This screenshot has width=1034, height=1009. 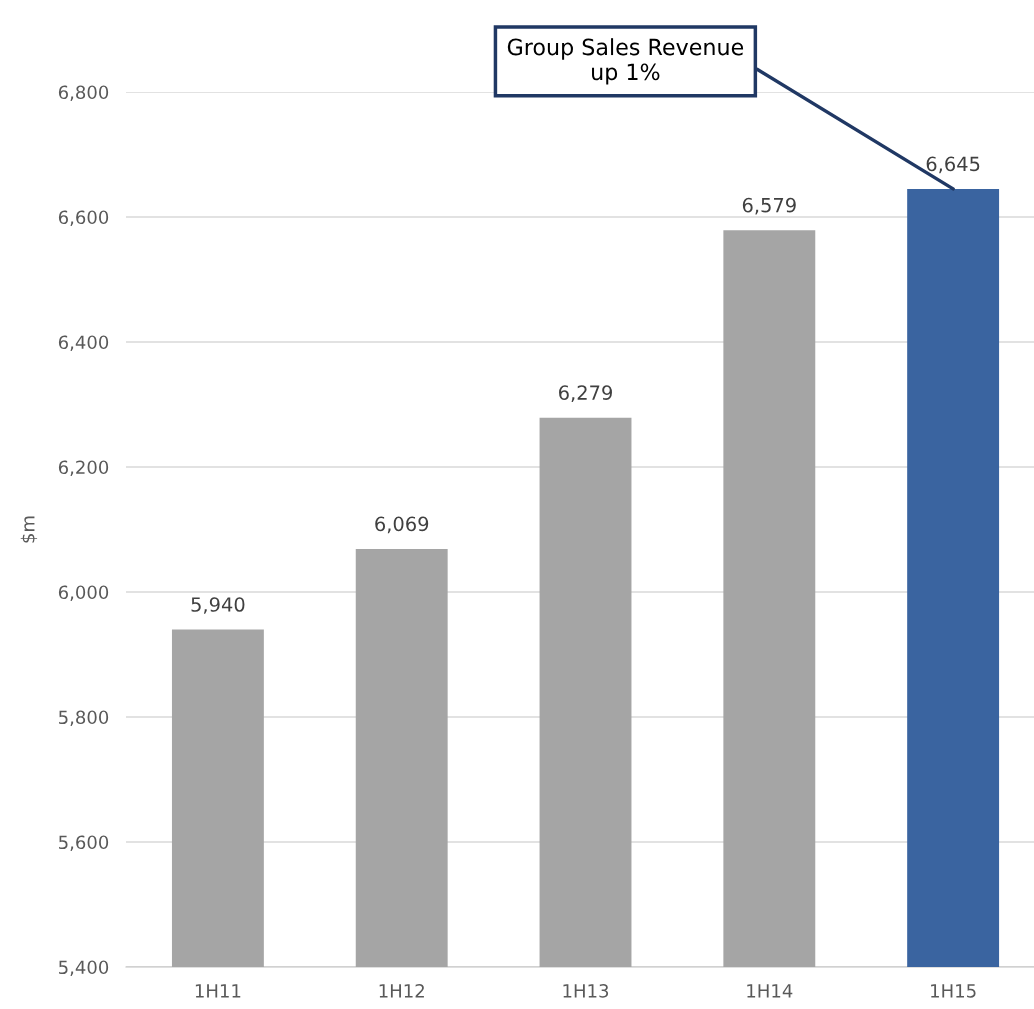 I want to click on x-tick-label: 1H13, so click(x=586, y=990).